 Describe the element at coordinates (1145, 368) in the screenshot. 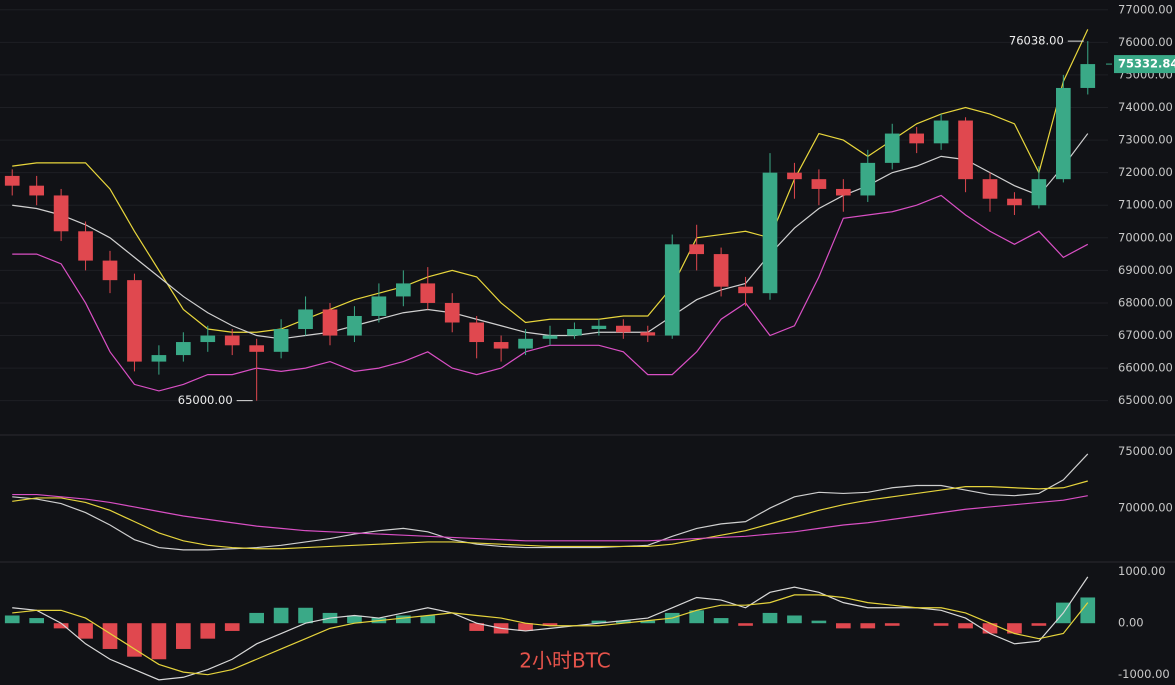

I see `y-tick-label: 66000.00` at that location.